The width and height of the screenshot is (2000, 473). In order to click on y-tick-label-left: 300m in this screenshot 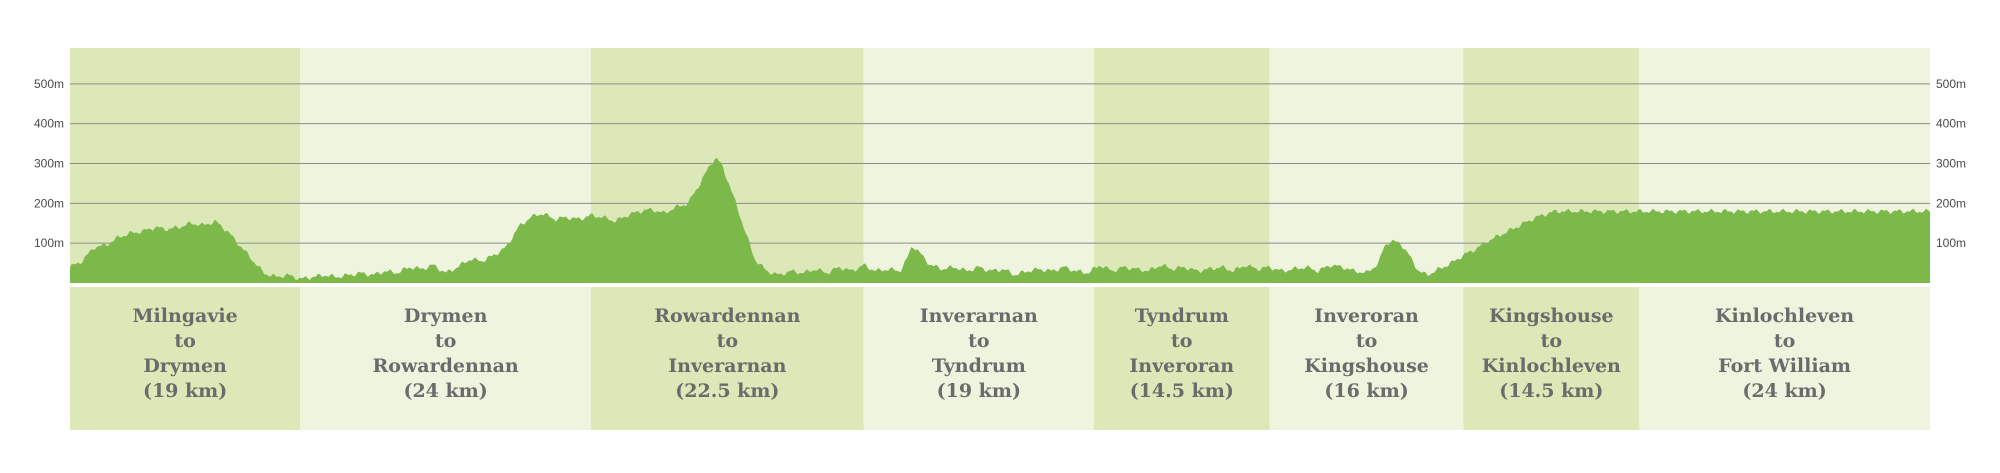, I will do `click(49, 164)`.